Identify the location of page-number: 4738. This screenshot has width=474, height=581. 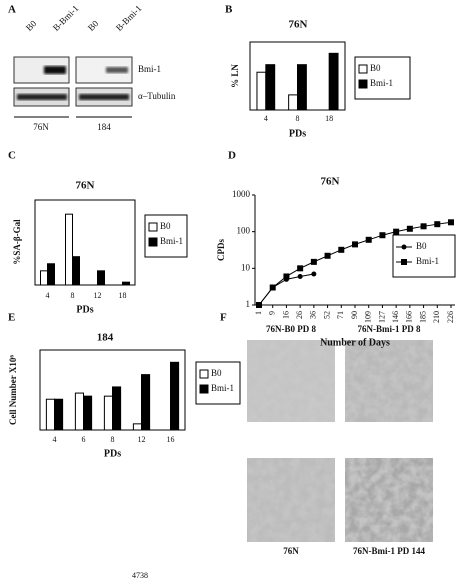
(140, 575).